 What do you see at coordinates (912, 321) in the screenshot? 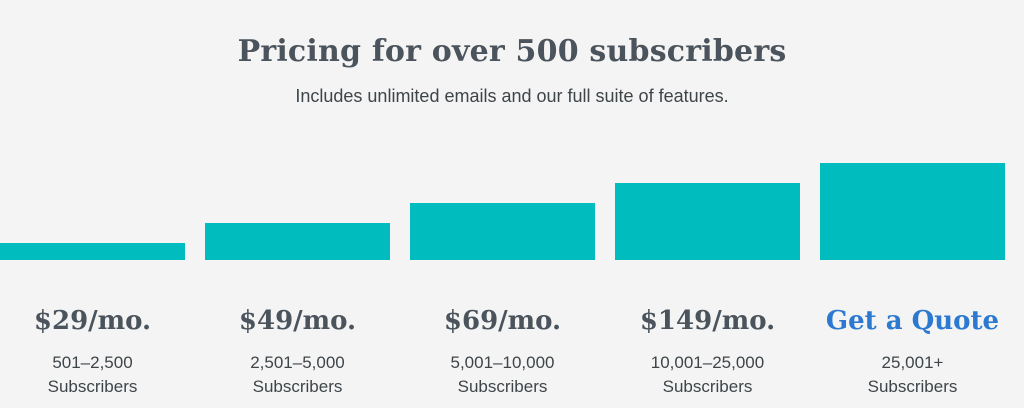
I see `get-a-quote-link: Get a Quote` at bounding box center [912, 321].